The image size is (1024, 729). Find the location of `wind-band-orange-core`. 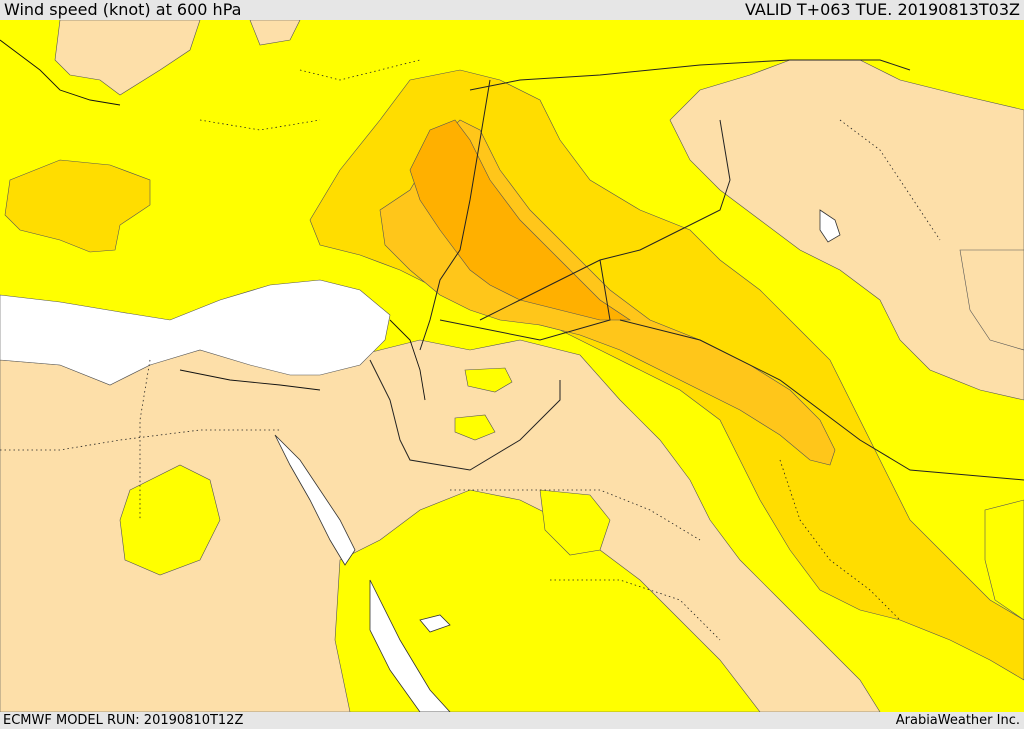

wind-band-orange-core is located at coordinates (520, 220).